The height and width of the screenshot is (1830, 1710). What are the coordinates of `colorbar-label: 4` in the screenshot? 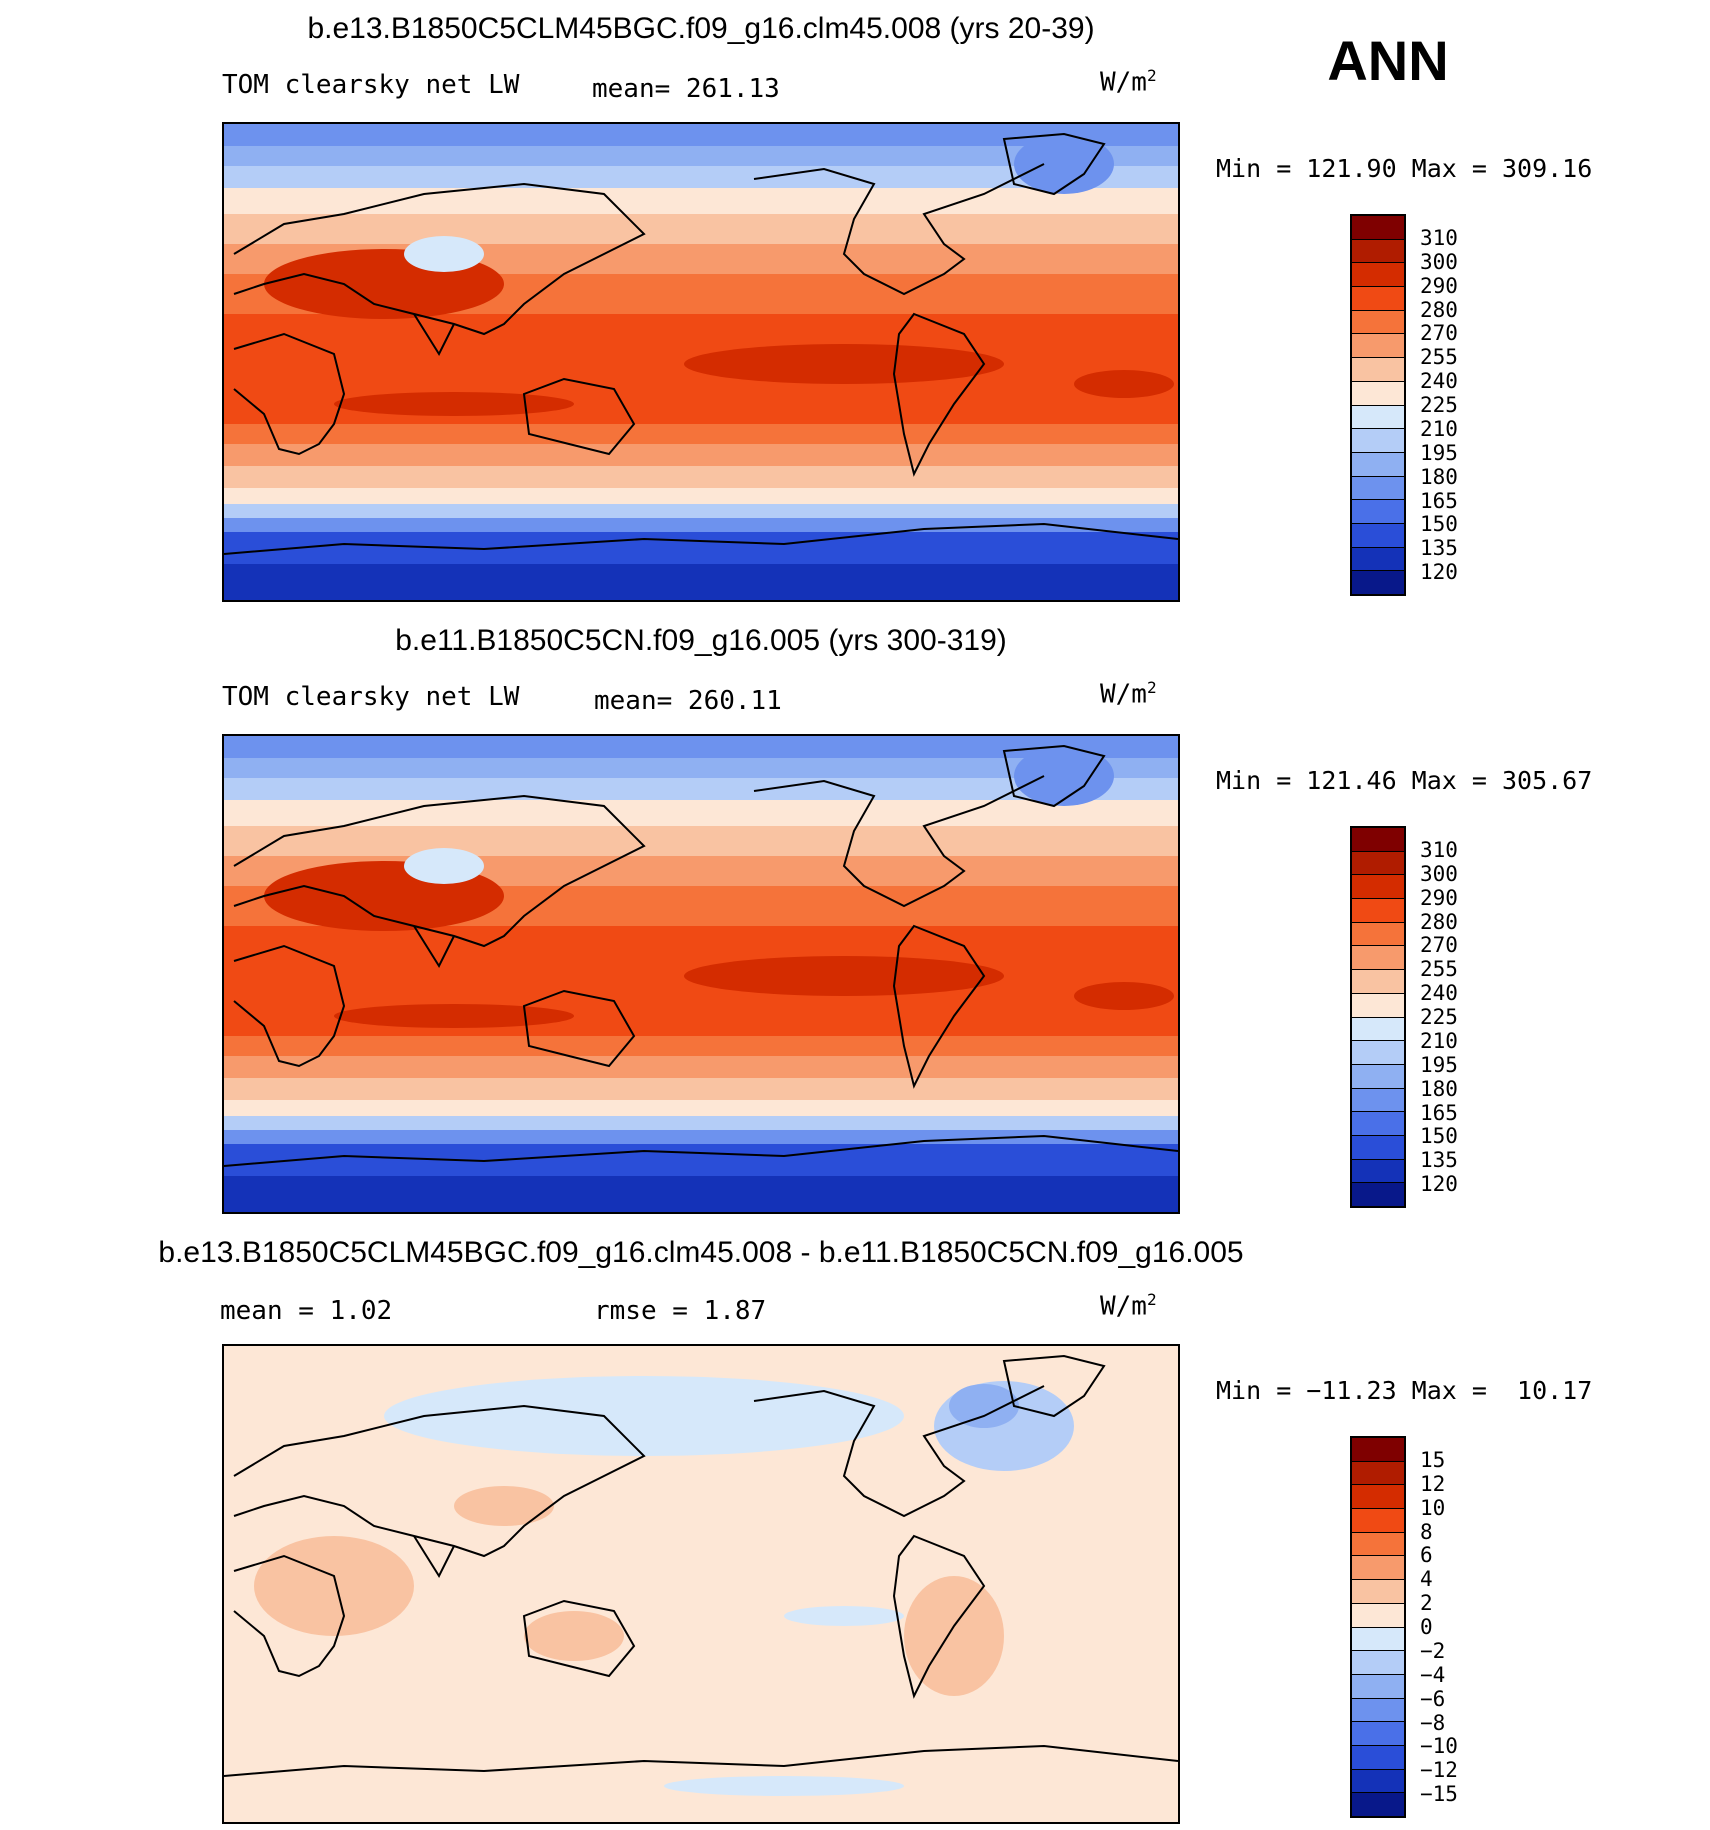 It's located at (1426, 1579).